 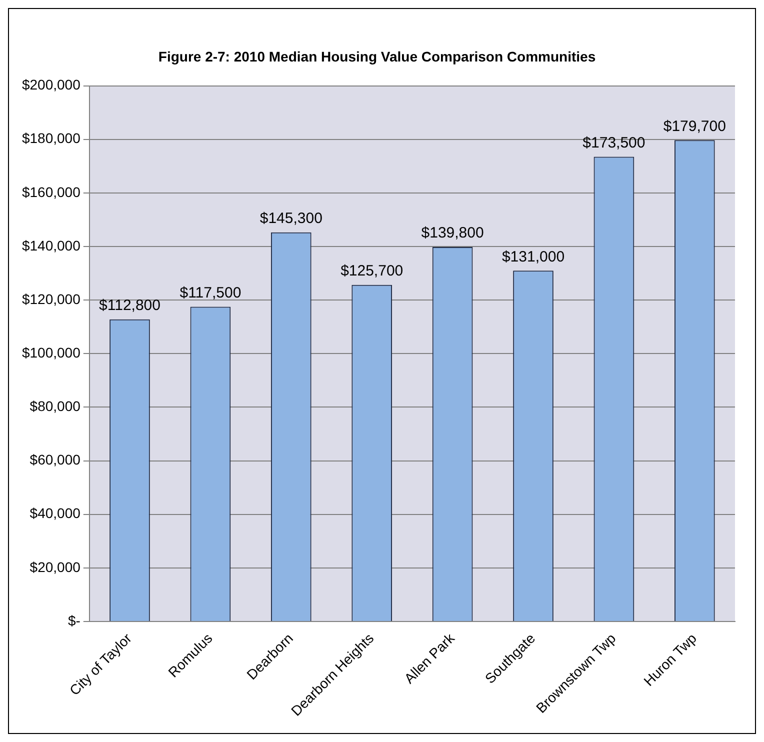 What do you see at coordinates (51, 352) in the screenshot?
I see `y-tick-label: $100,000` at bounding box center [51, 352].